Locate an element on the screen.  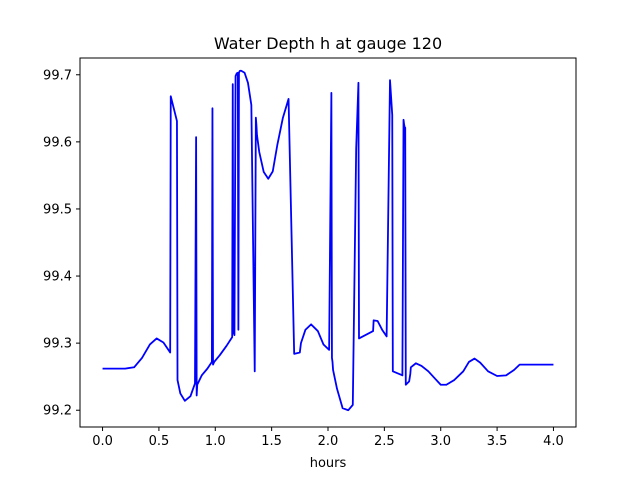
x-axis-ticks: 0.0 0.5 1.0 1.5 2.0 2.5 3.0 3.5 4.0 is located at coordinates (328, 438).